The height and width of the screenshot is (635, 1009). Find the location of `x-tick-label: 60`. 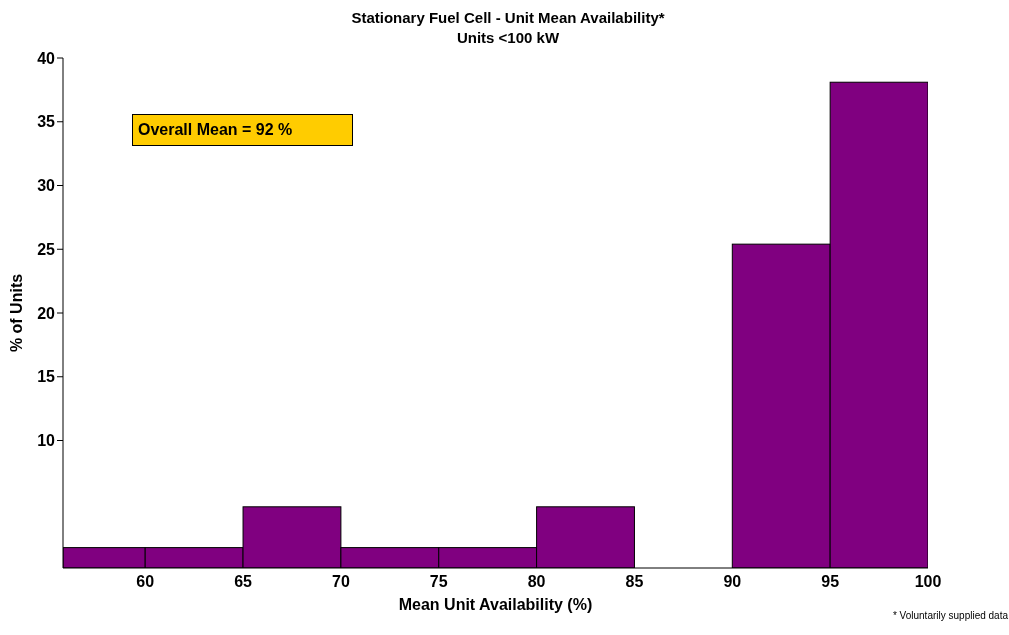

x-tick-label: 60 is located at coordinates (145, 582).